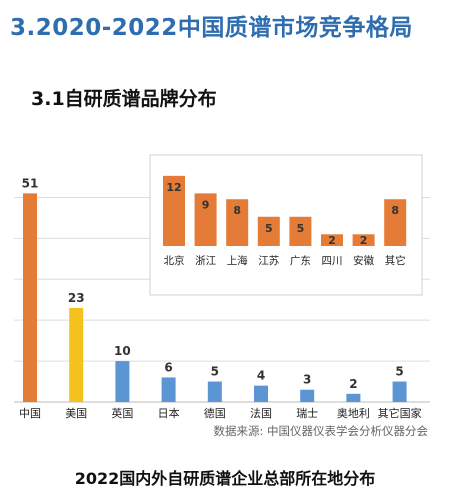 The height and width of the screenshot is (497, 450). I want to click on category-label: 法国, so click(261, 413).